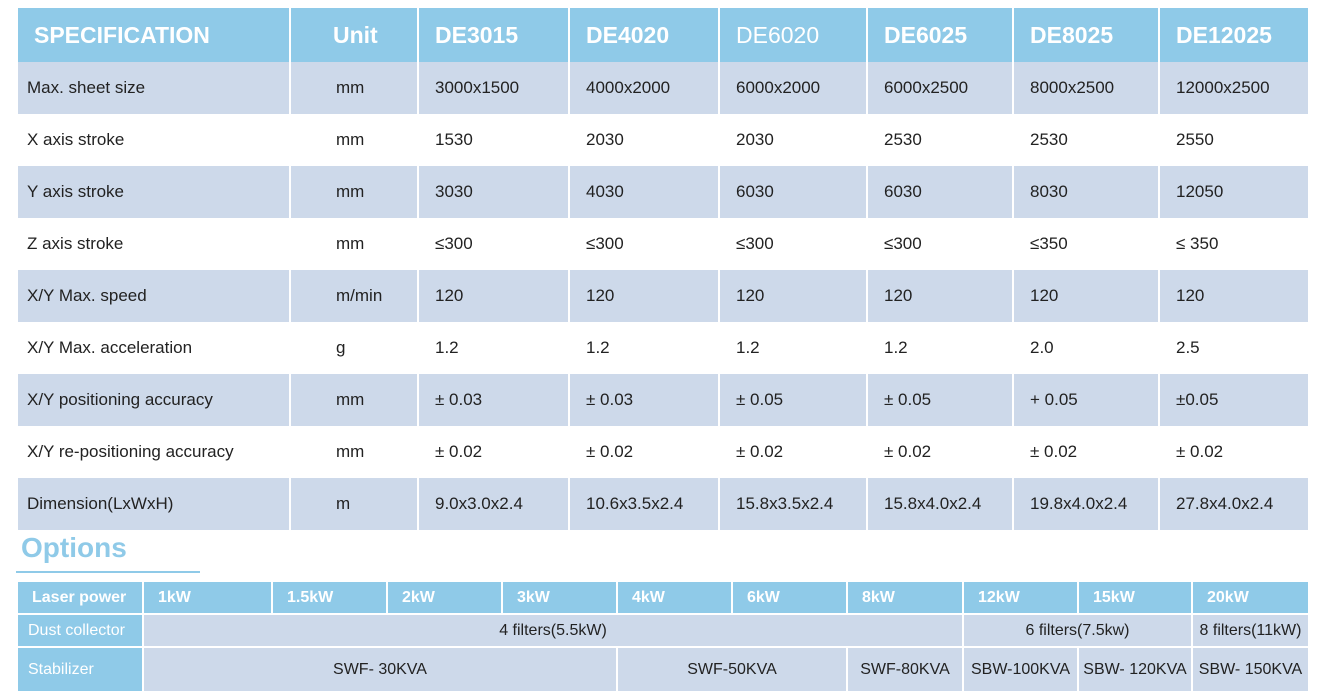 The width and height of the screenshot is (1320, 699). I want to click on options-cell: SWF-50KVA, so click(732, 669).